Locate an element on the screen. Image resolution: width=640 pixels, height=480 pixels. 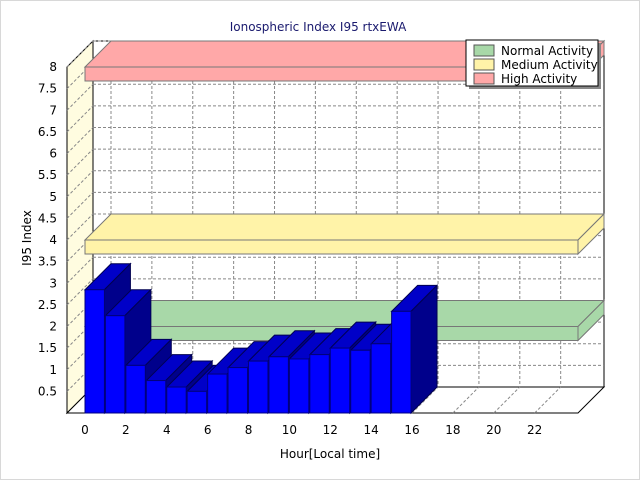
y-tick-label: 1 is located at coordinates (53, 370).